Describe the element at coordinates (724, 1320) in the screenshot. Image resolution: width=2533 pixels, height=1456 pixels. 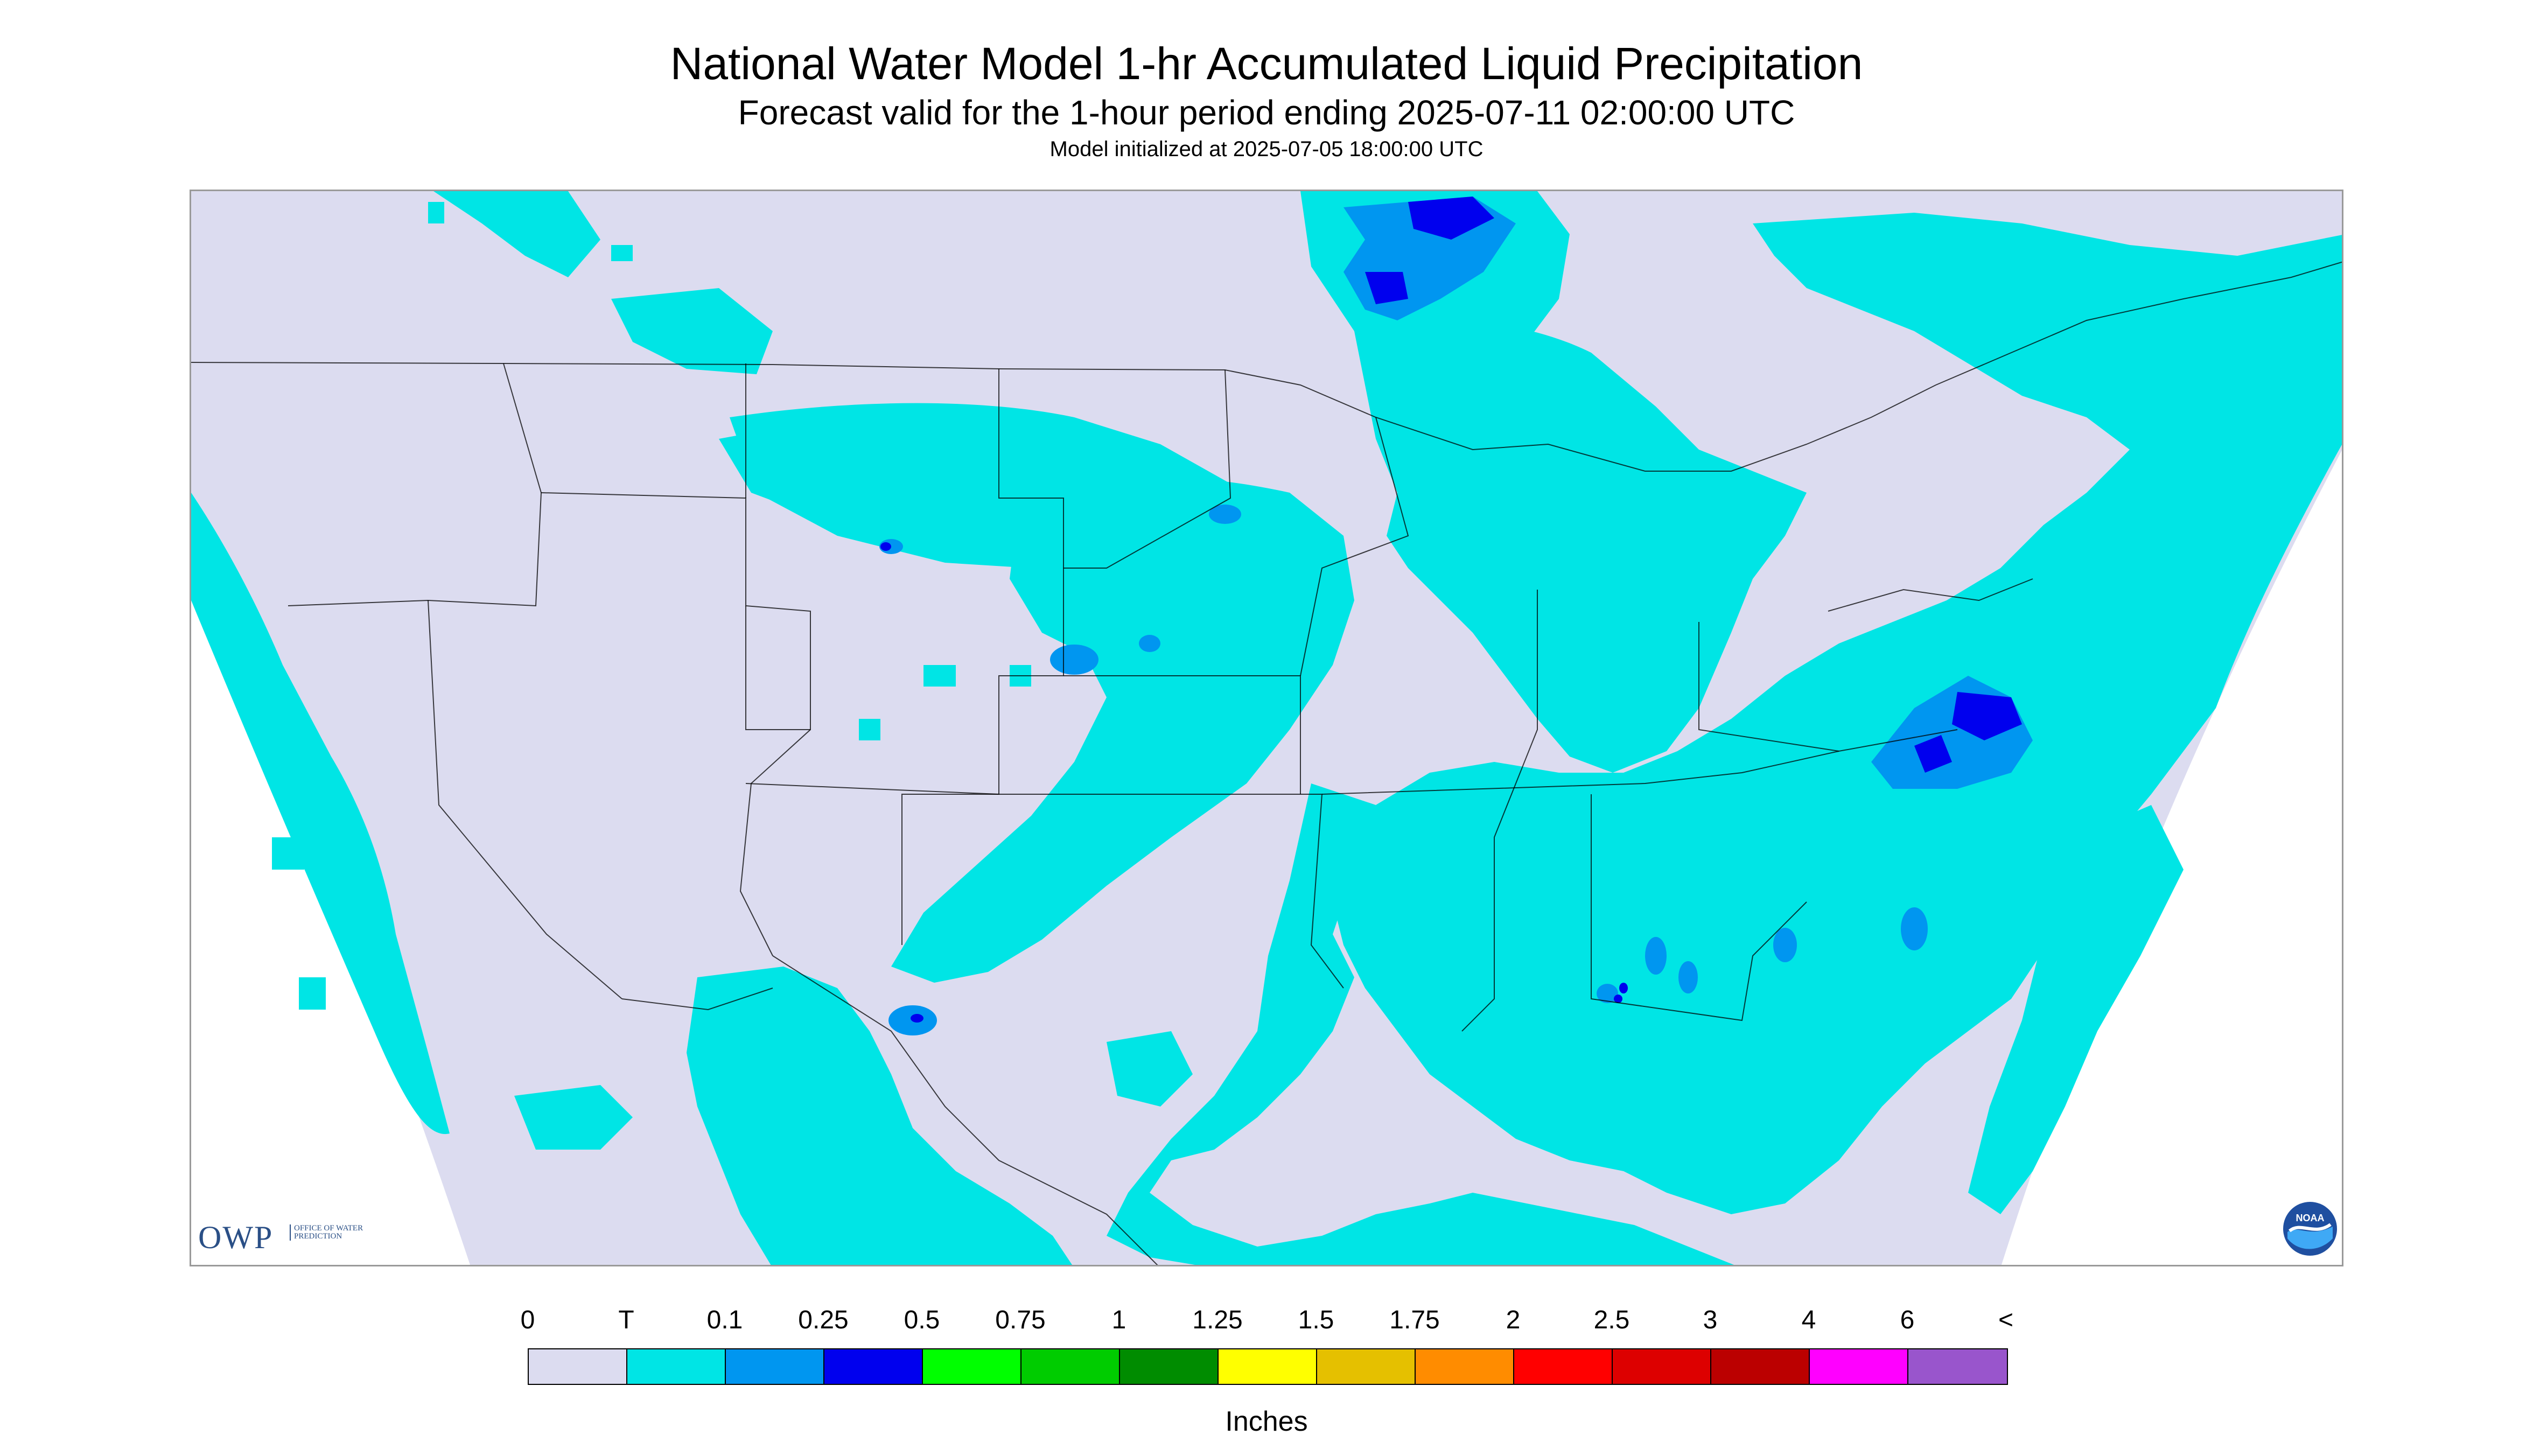
I see `legend-tick-label: 0.1` at that location.